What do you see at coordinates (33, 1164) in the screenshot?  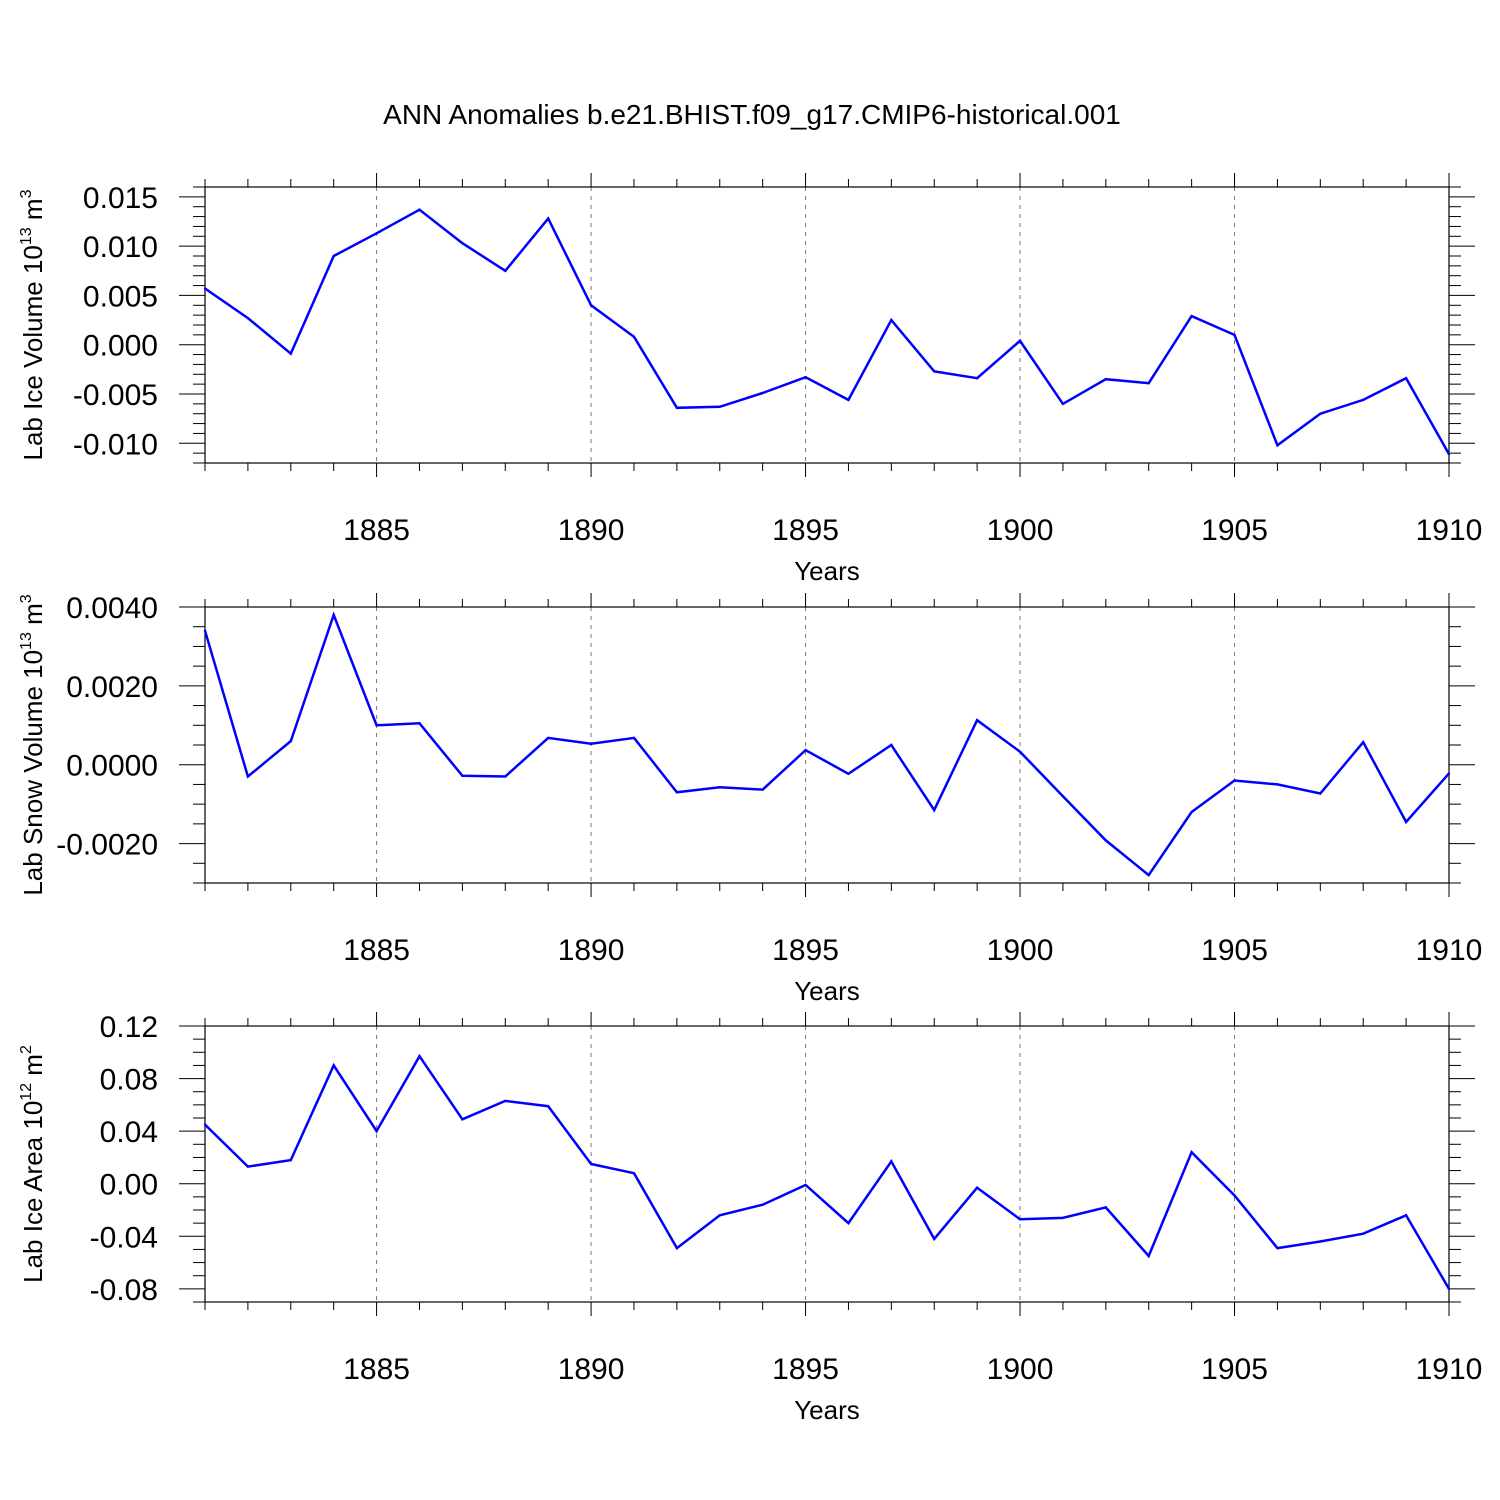 I see `y-axis-label: Lab Ice Area 1012 m2` at bounding box center [33, 1164].